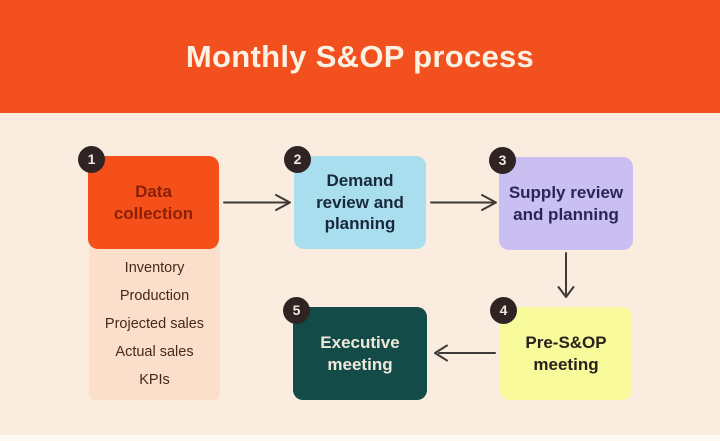 The width and height of the screenshot is (720, 441). I want to click on list-item-actual-sales: Actual sales, so click(154, 352).